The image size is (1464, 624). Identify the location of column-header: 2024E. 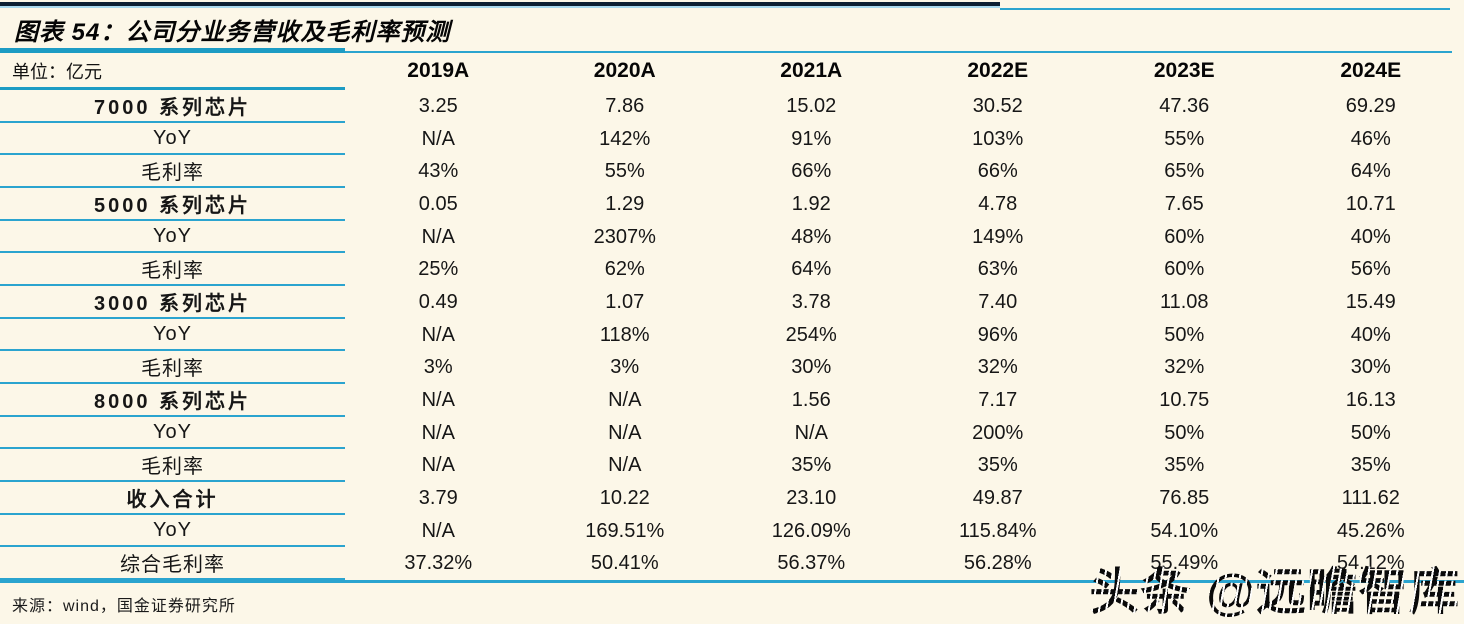
(1371, 71).